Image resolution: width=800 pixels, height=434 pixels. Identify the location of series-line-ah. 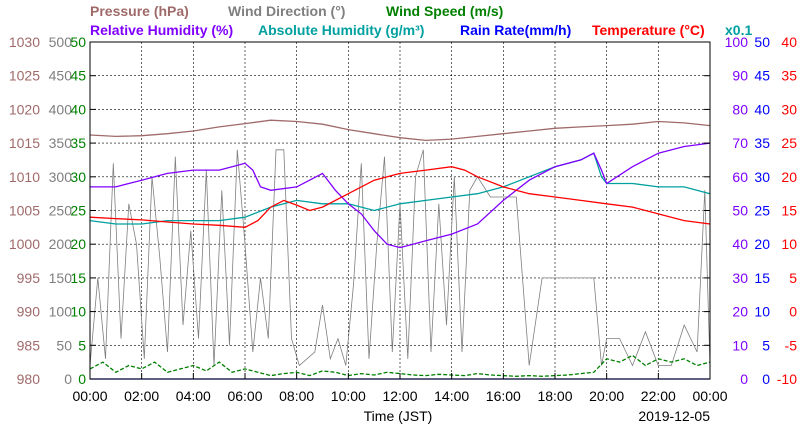
(400, 188).